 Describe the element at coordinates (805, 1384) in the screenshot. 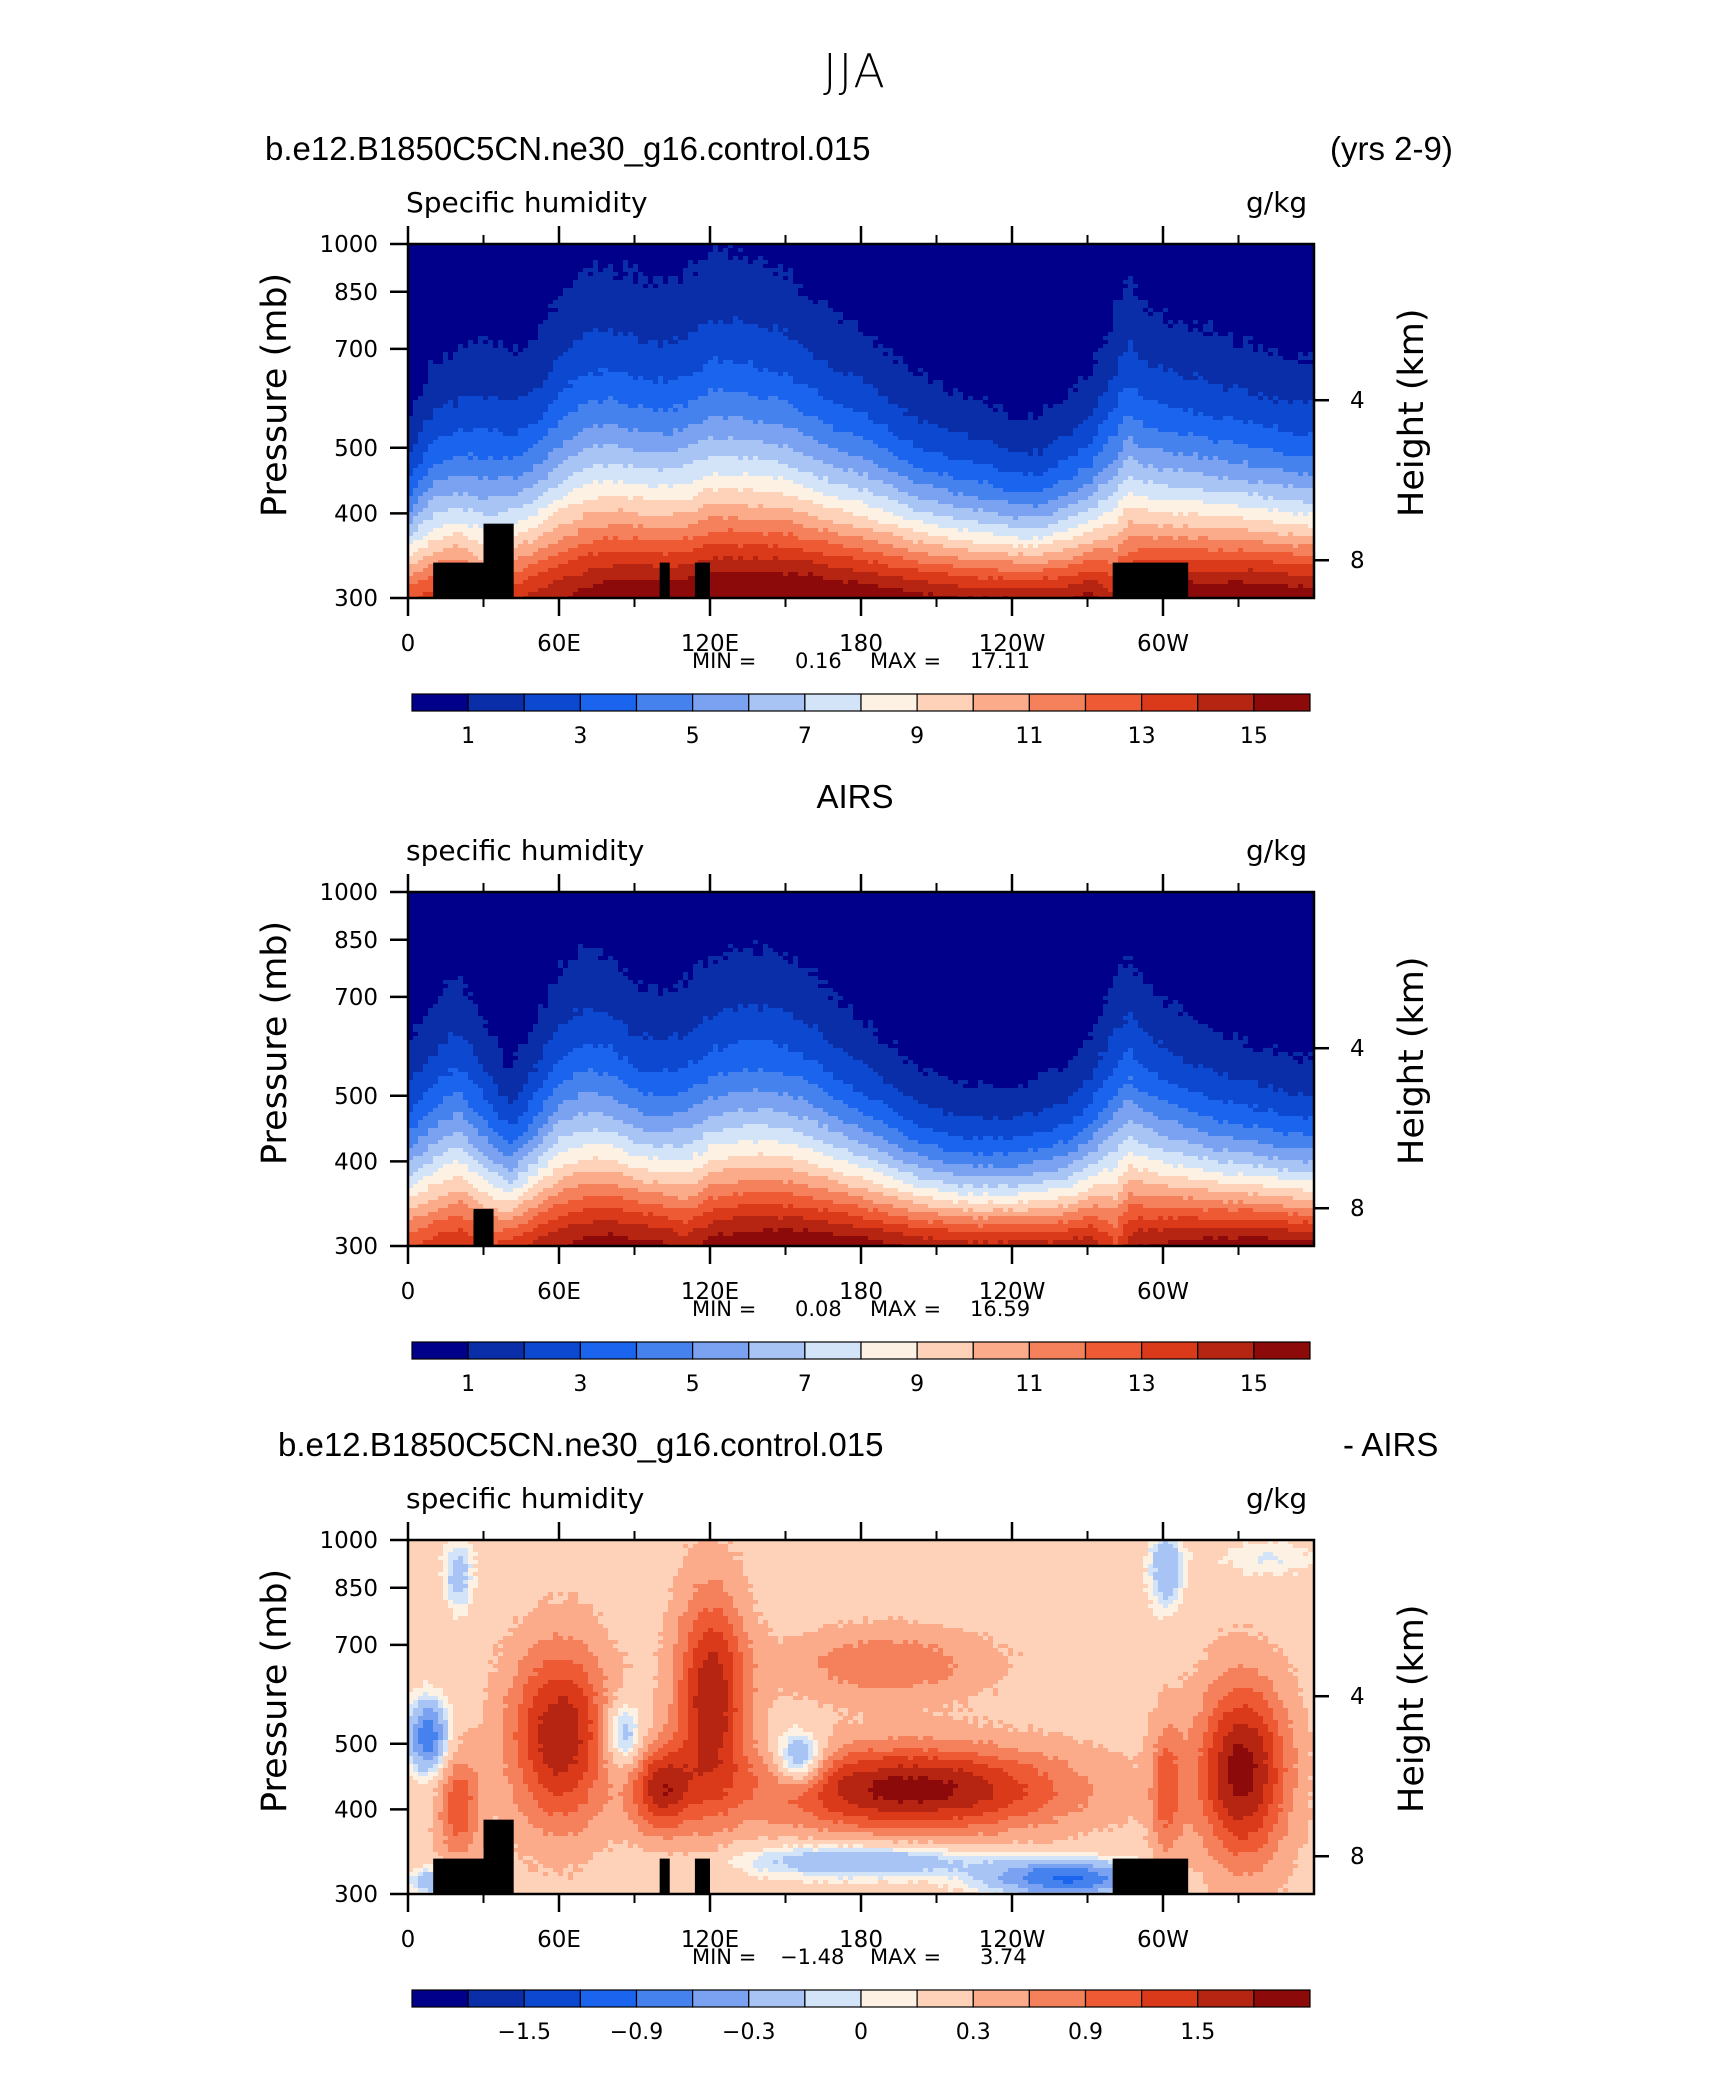

I see `colorbar-label: 7` at that location.